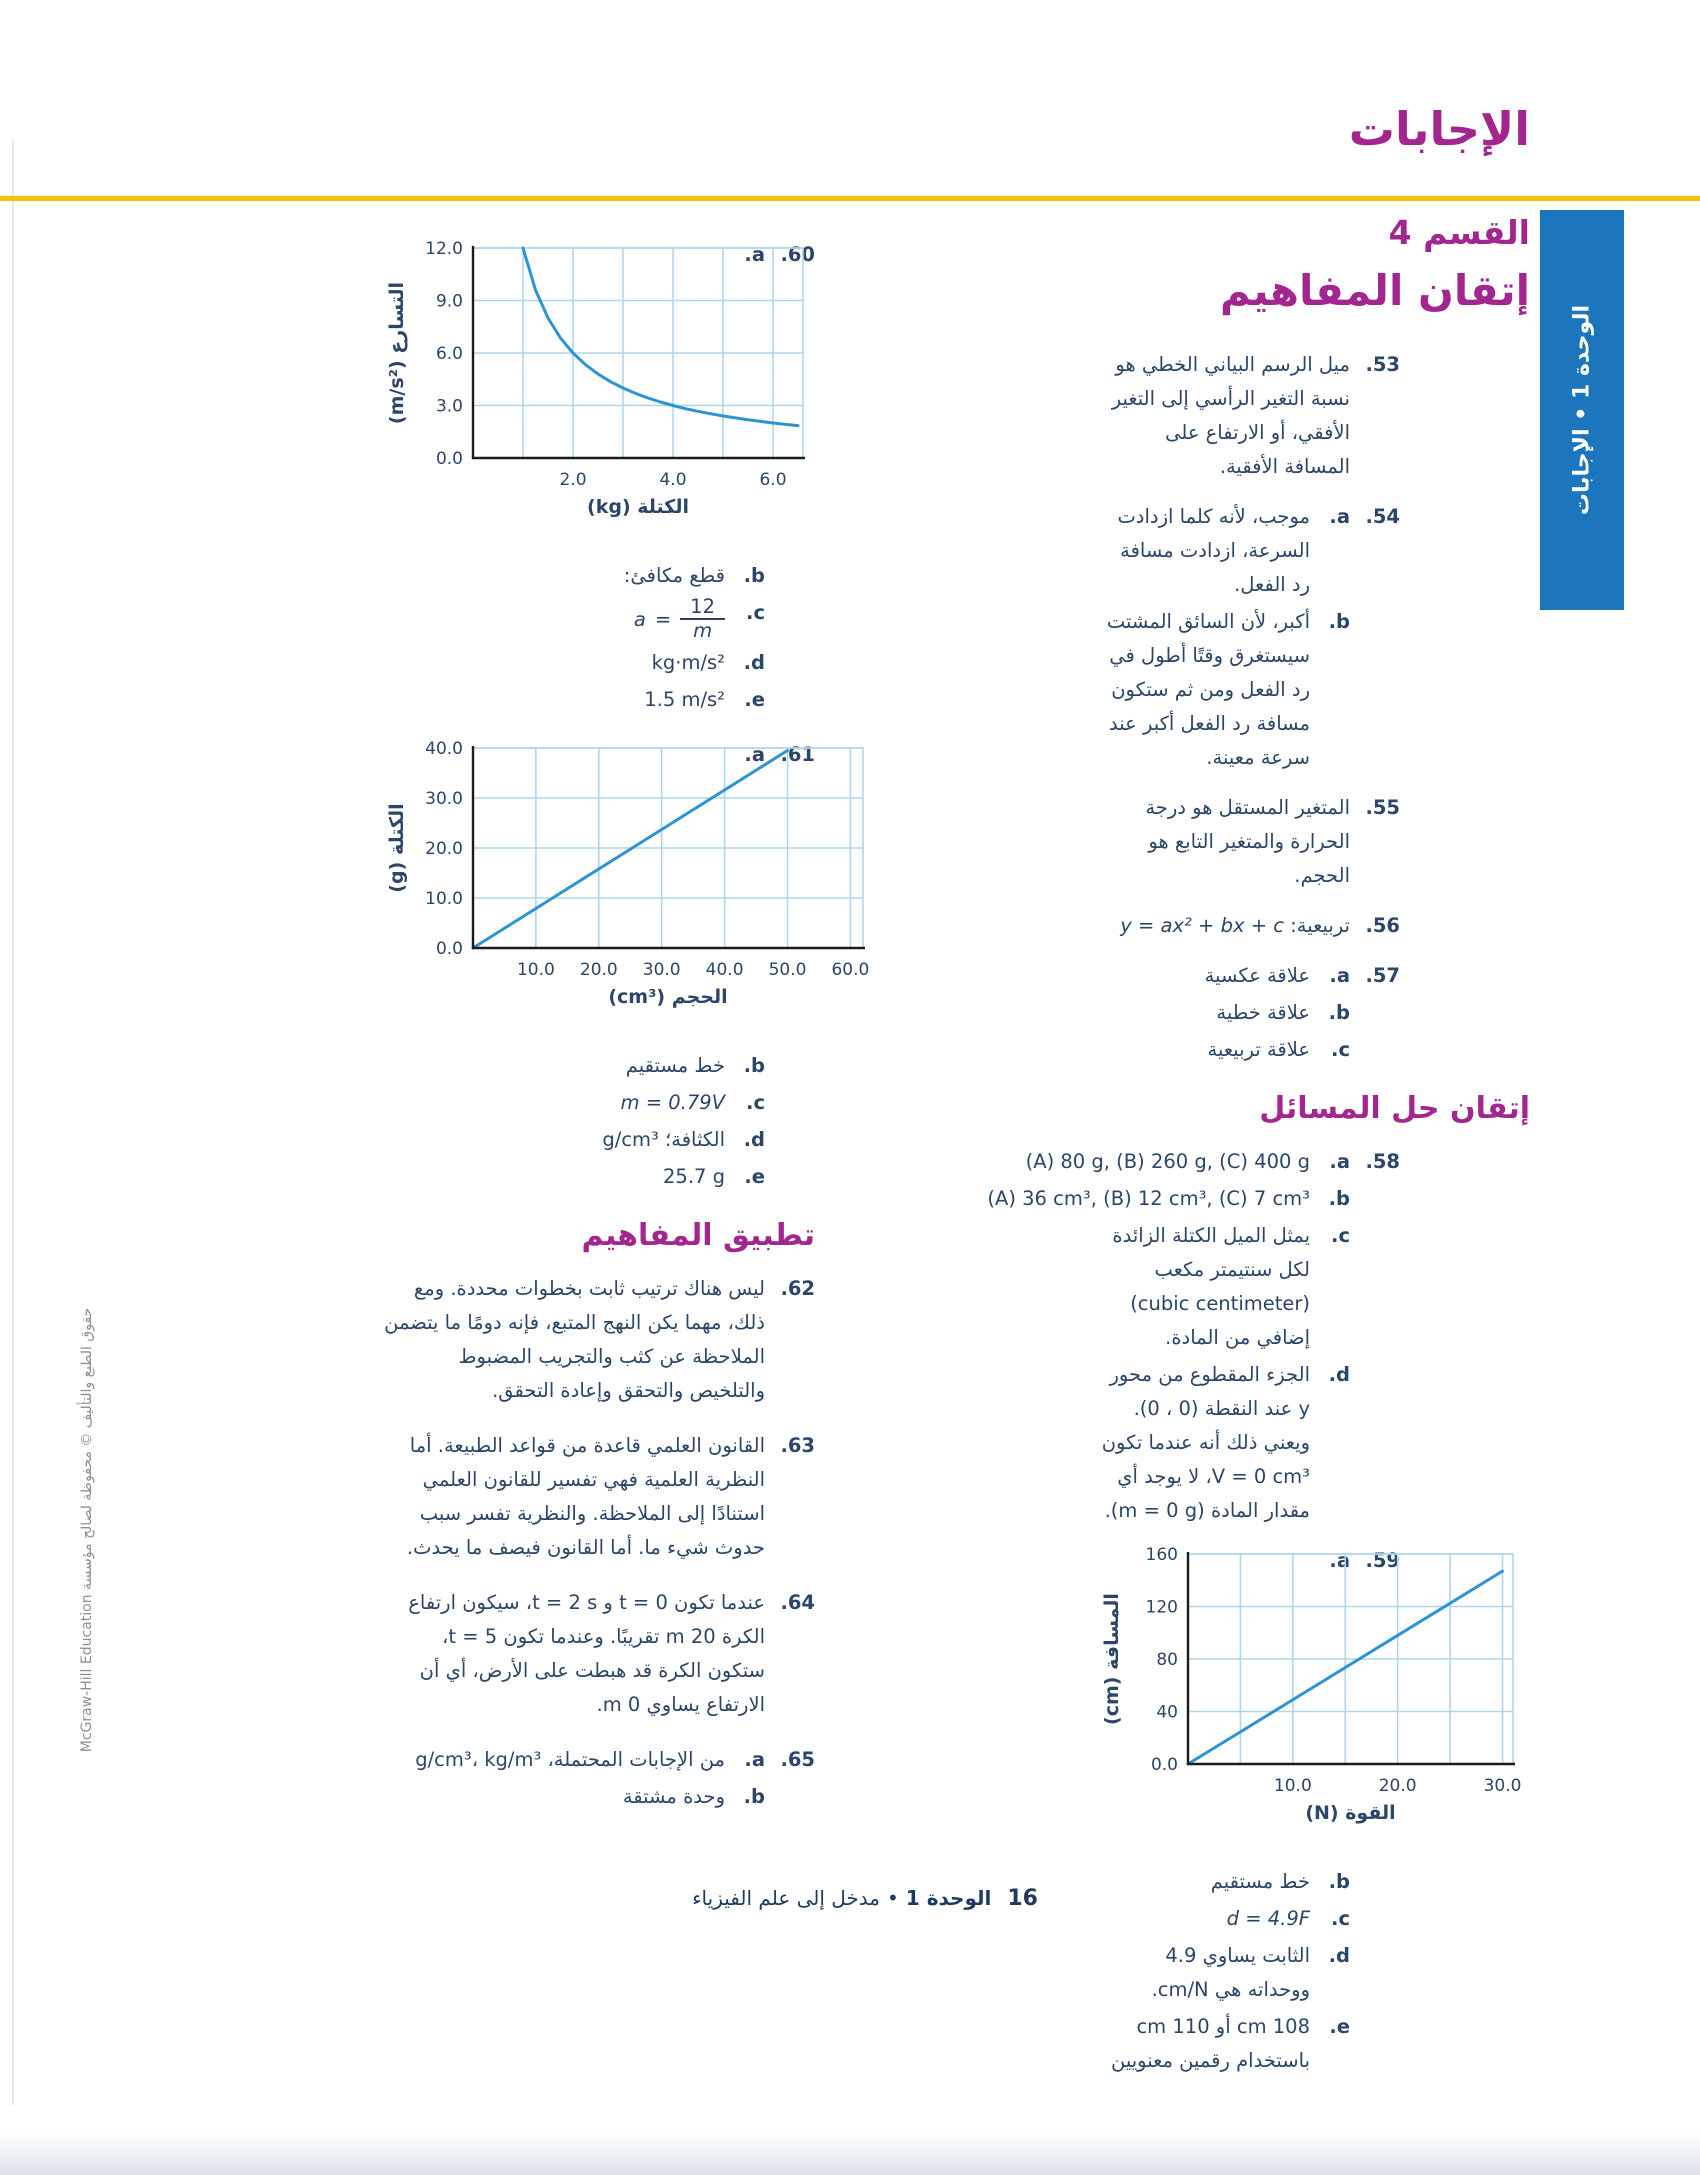  Describe the element at coordinates (574, 1797) in the screenshot. I see `answer-part: b. وحدة مشتقة` at that location.